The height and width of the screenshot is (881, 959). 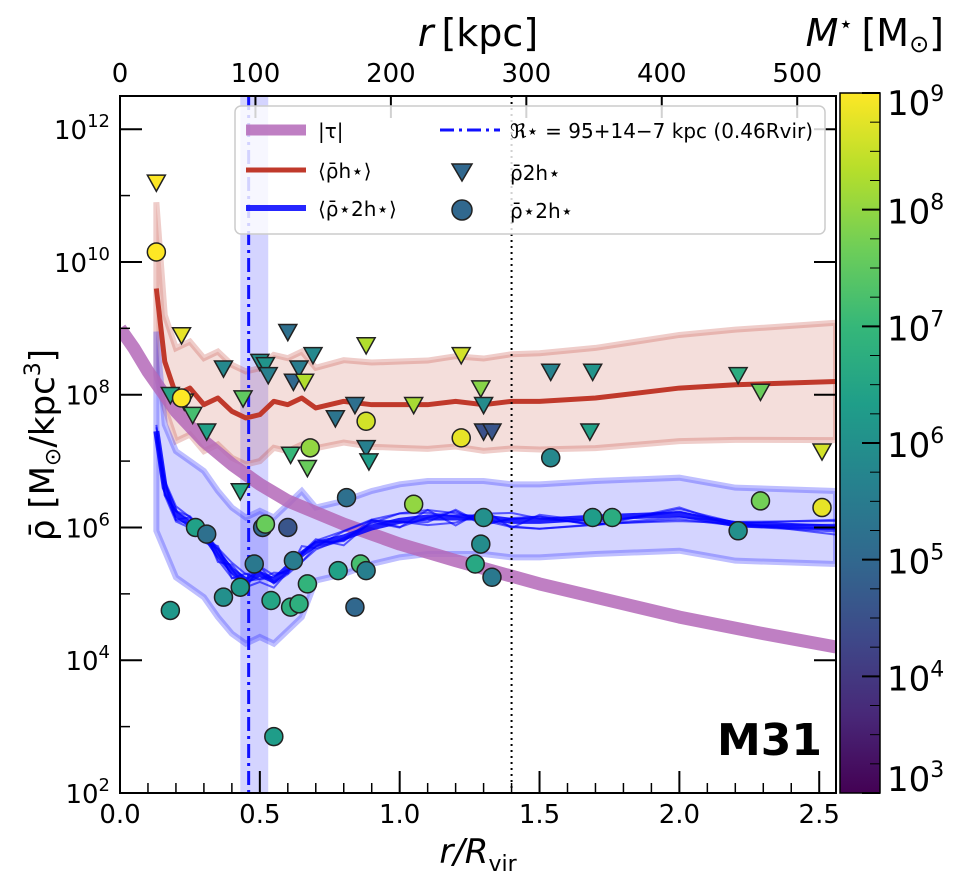 I want to click on colorbar-title: M⋆ [M⊙], so click(x=875, y=34).